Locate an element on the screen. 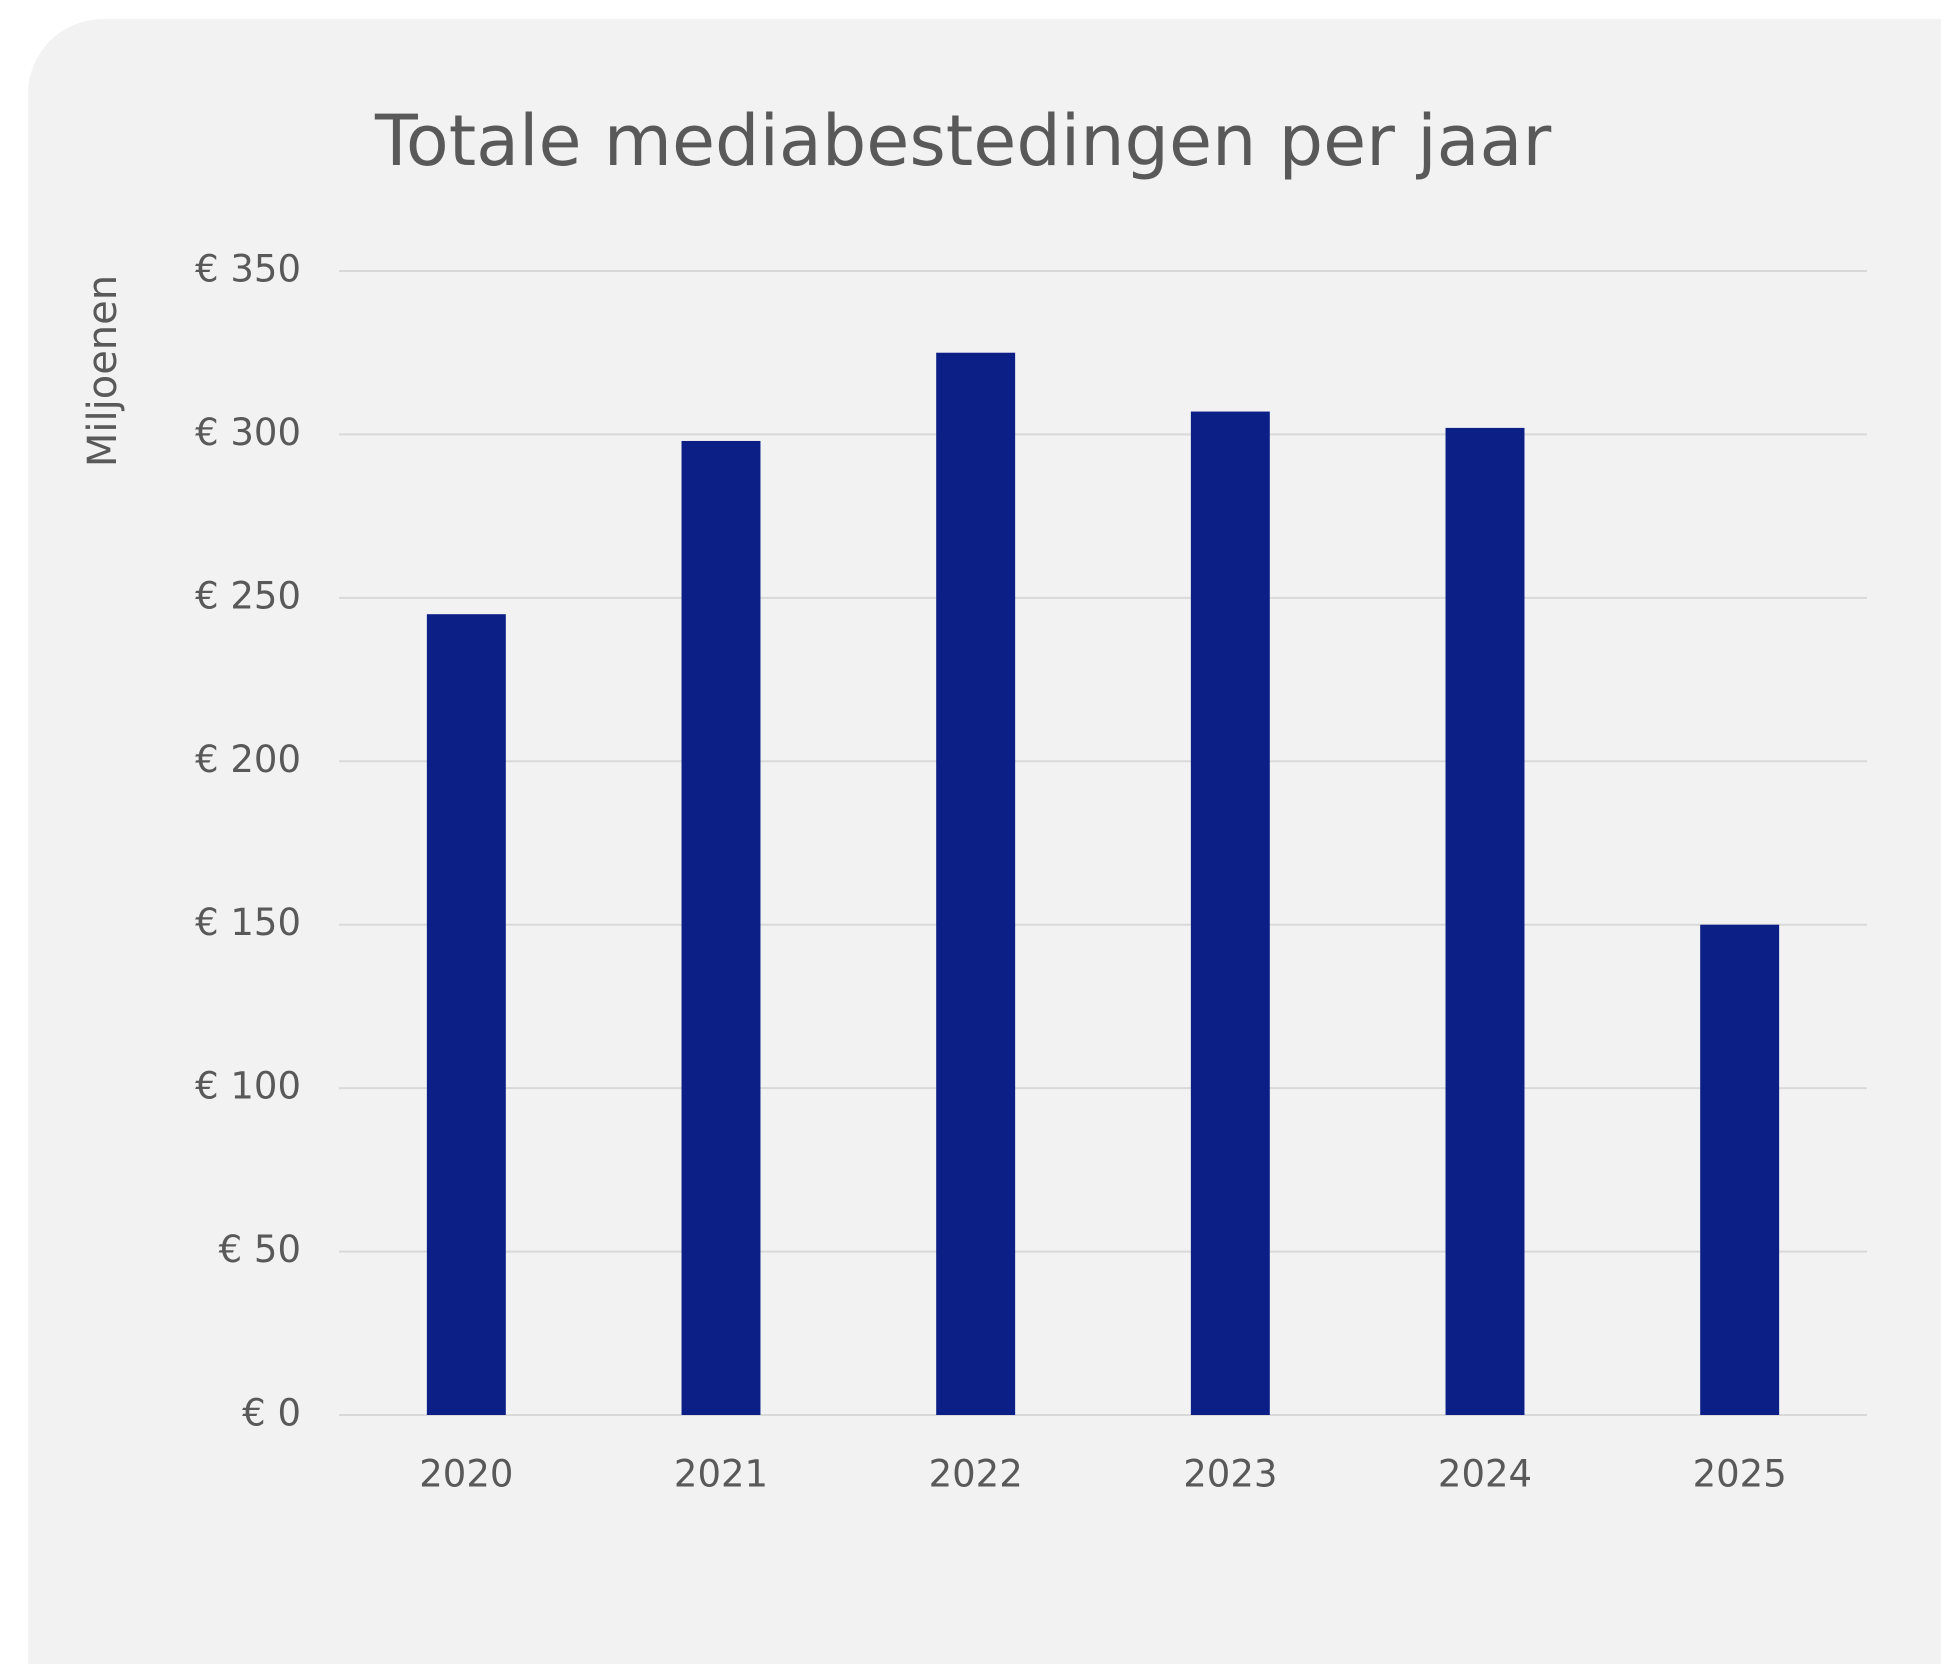  y-tick-label: € 250 is located at coordinates (248, 595).